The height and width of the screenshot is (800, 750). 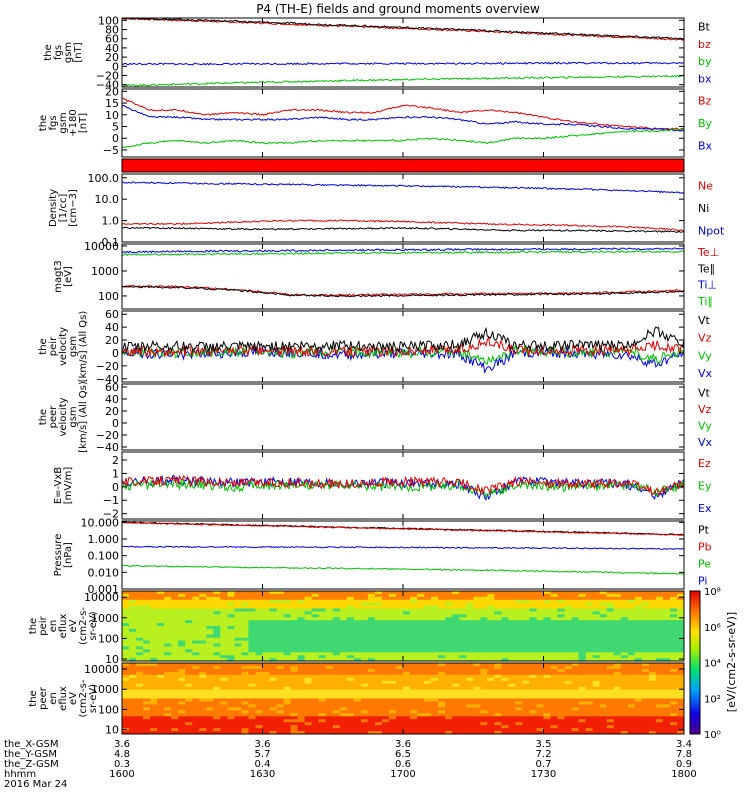 I want to click on legend-entry: bx, so click(x=705, y=78).